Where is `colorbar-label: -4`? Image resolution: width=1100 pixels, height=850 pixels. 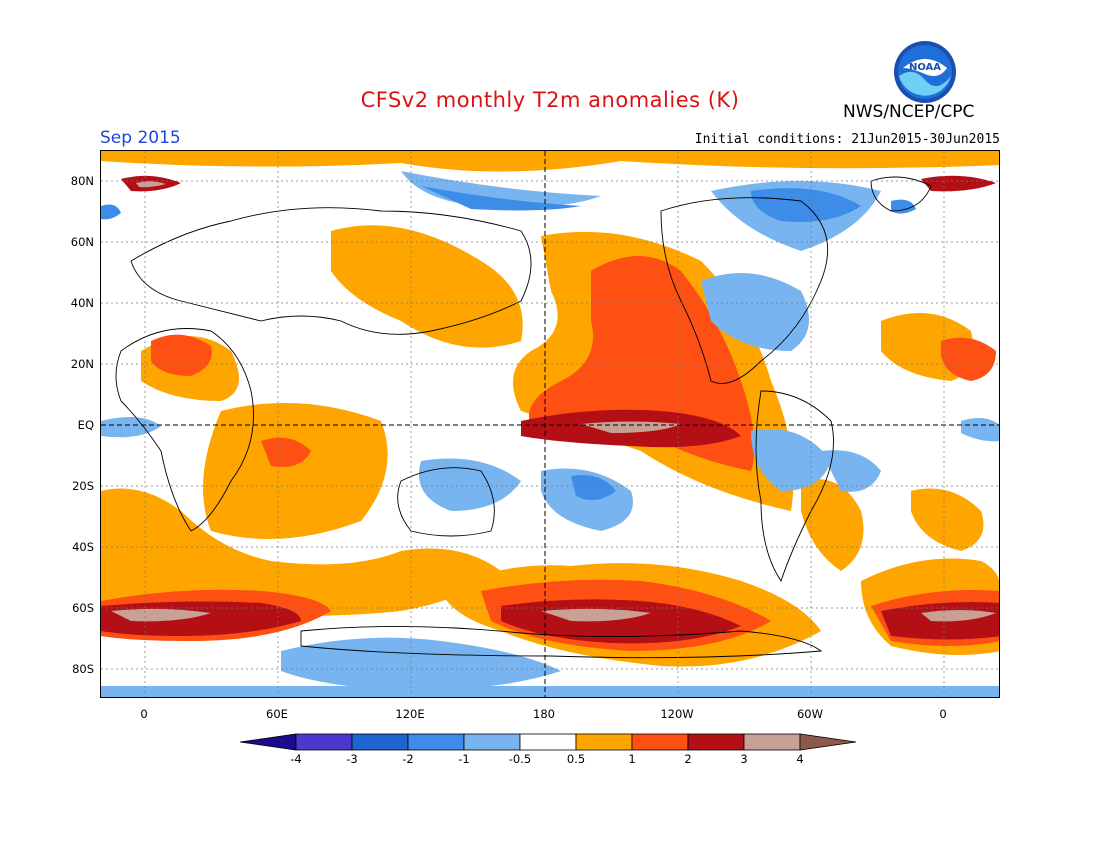 colorbar-label: -4 is located at coordinates (296, 759).